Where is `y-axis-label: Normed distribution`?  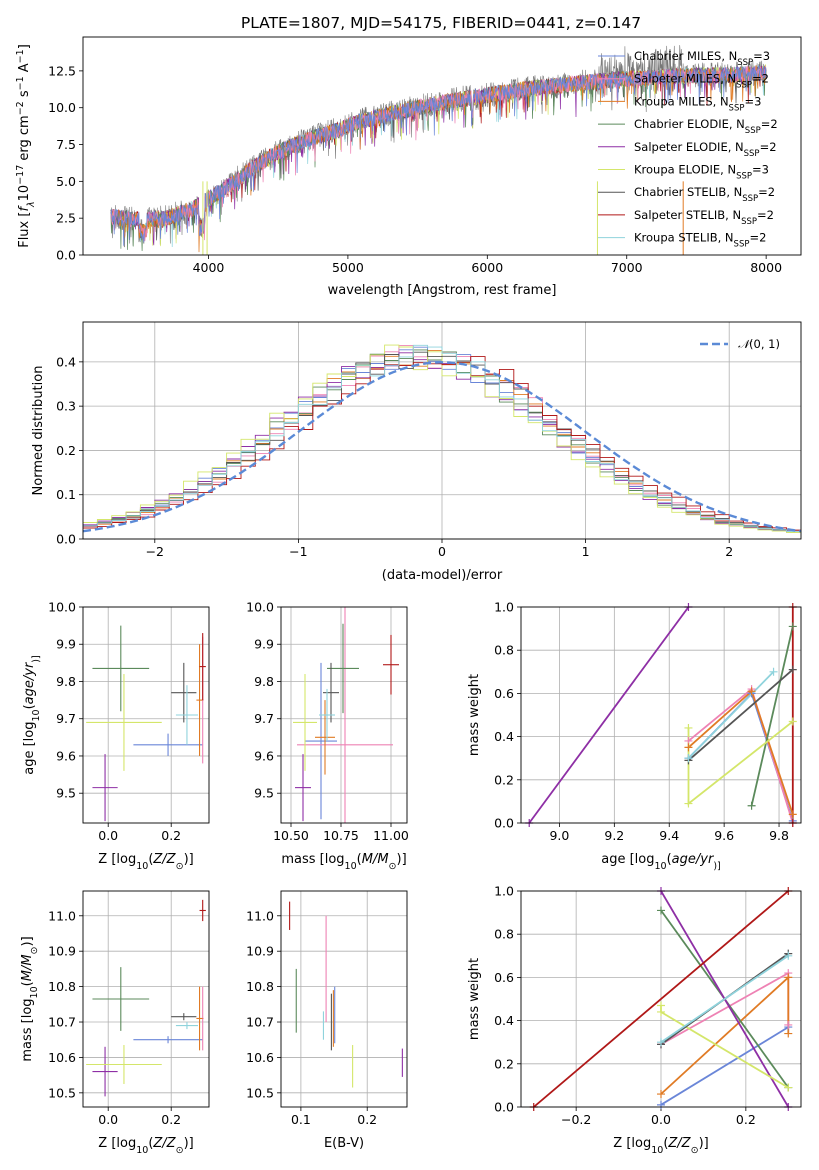 y-axis-label: Normed distribution is located at coordinates (38, 431).